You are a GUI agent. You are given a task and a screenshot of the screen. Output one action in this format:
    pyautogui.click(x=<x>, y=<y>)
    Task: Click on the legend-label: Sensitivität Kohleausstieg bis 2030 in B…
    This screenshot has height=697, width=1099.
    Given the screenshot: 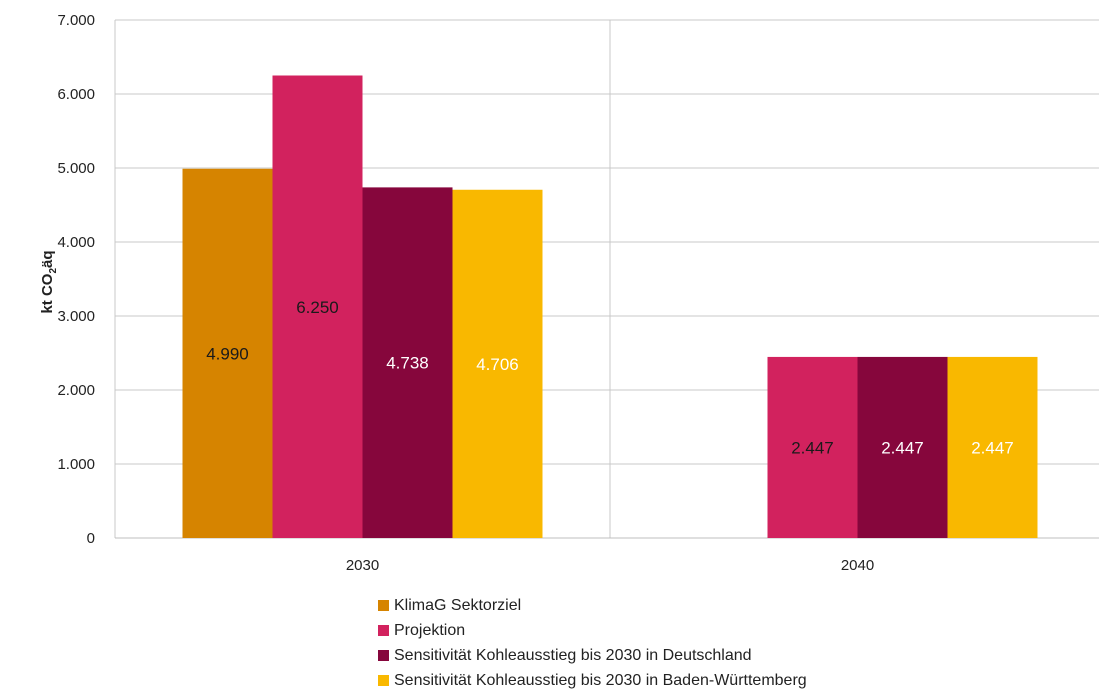 What is the action you would take?
    pyautogui.click(x=600, y=680)
    